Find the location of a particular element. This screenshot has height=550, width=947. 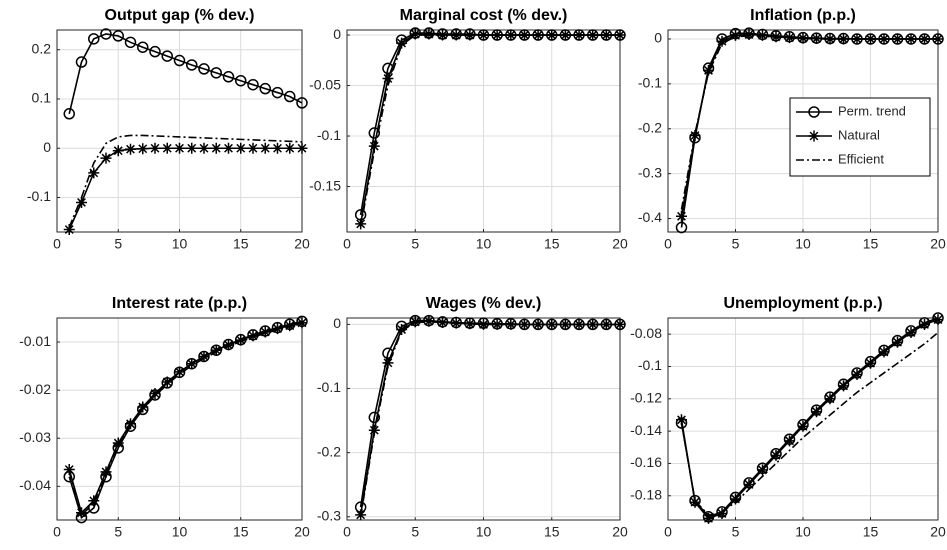

chart-title: Wages (% dev.) is located at coordinates (484, 303).